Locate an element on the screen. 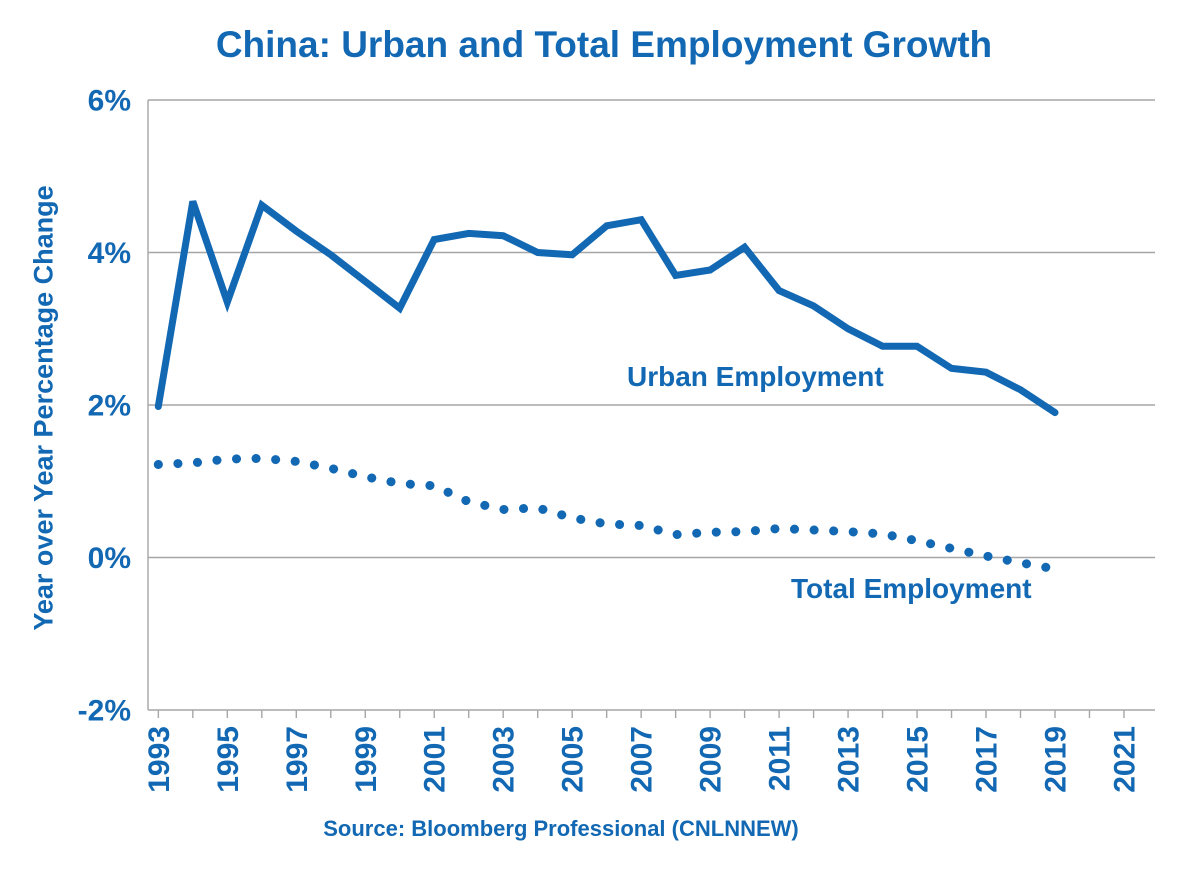 The height and width of the screenshot is (870, 1200). y-tick-label: 6% is located at coordinates (109, 101).